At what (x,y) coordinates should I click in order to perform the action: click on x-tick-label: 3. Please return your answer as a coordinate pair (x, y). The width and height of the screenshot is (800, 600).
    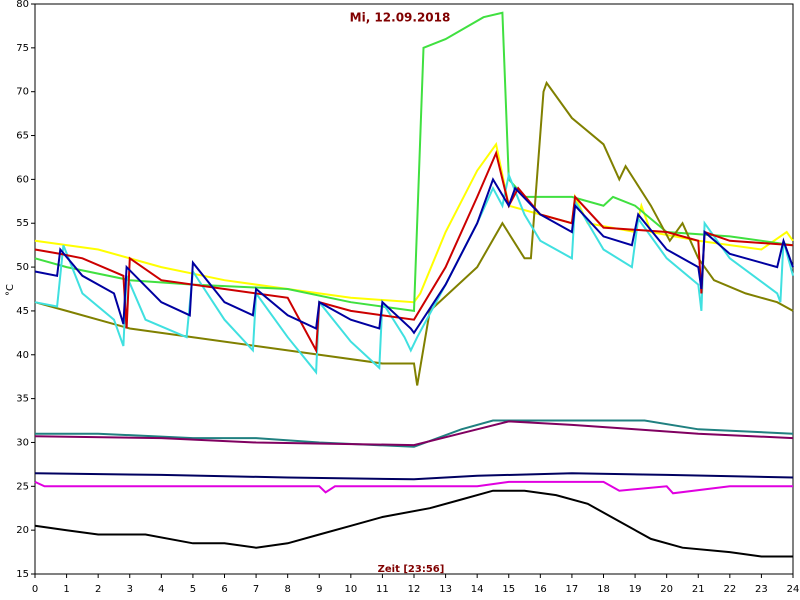
    Looking at the image, I should click on (130, 589).